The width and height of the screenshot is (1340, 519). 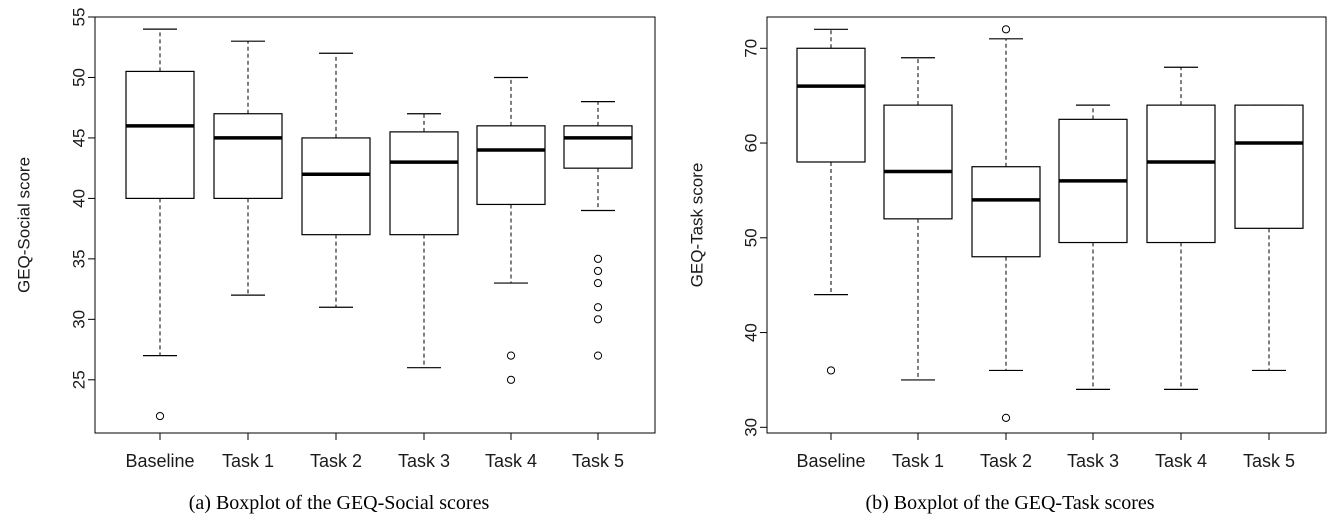 What do you see at coordinates (751, 48) in the screenshot?
I see `y-tick-label: 70` at bounding box center [751, 48].